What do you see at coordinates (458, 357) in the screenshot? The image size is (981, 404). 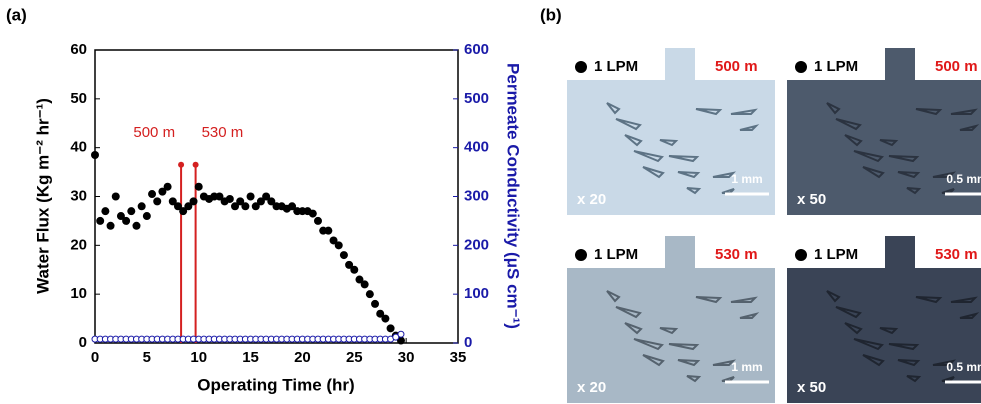 I see `x-tick-label: 35` at bounding box center [458, 357].